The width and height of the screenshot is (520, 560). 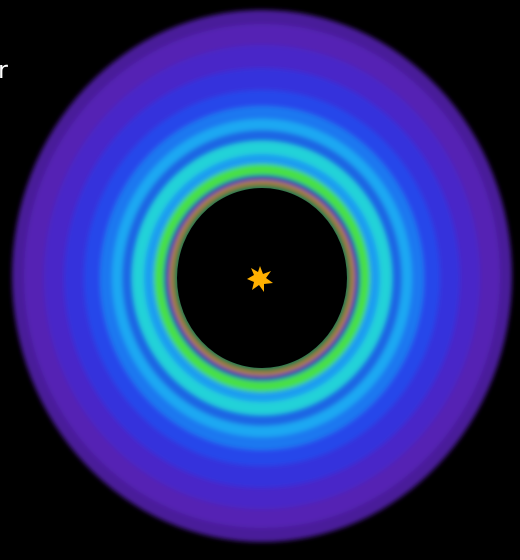 What do you see at coordinates (260, 279) in the screenshot?
I see `star` at bounding box center [260, 279].